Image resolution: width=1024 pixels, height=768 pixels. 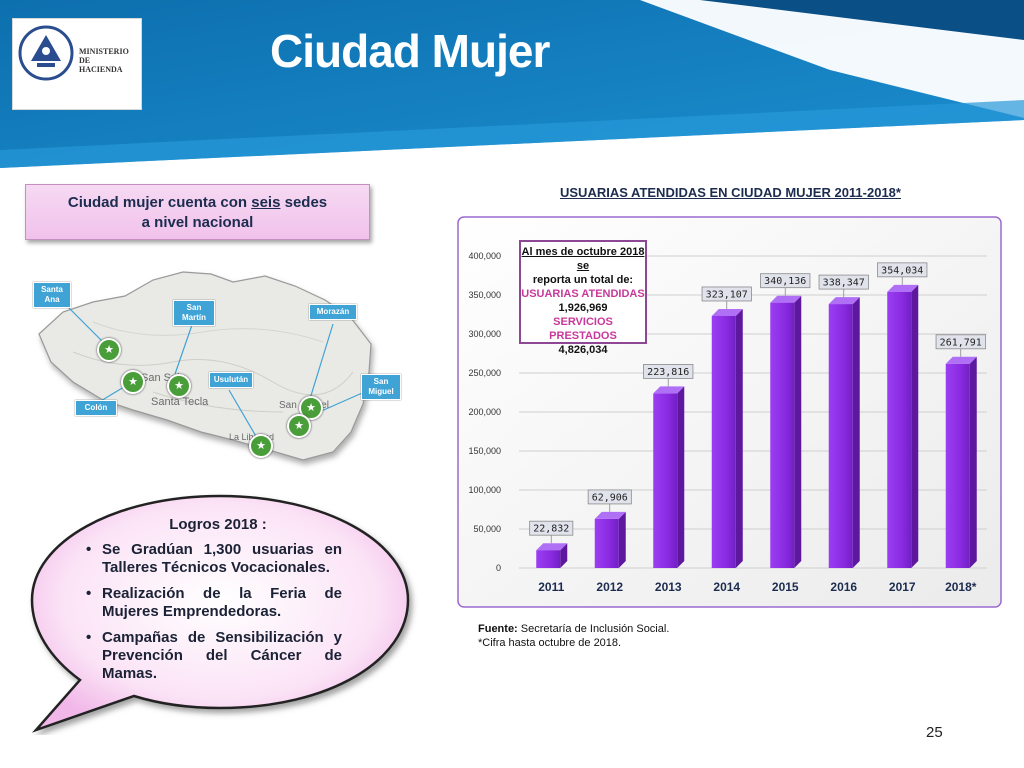 I want to click on y-tick-label: 200,000, so click(x=484, y=412).